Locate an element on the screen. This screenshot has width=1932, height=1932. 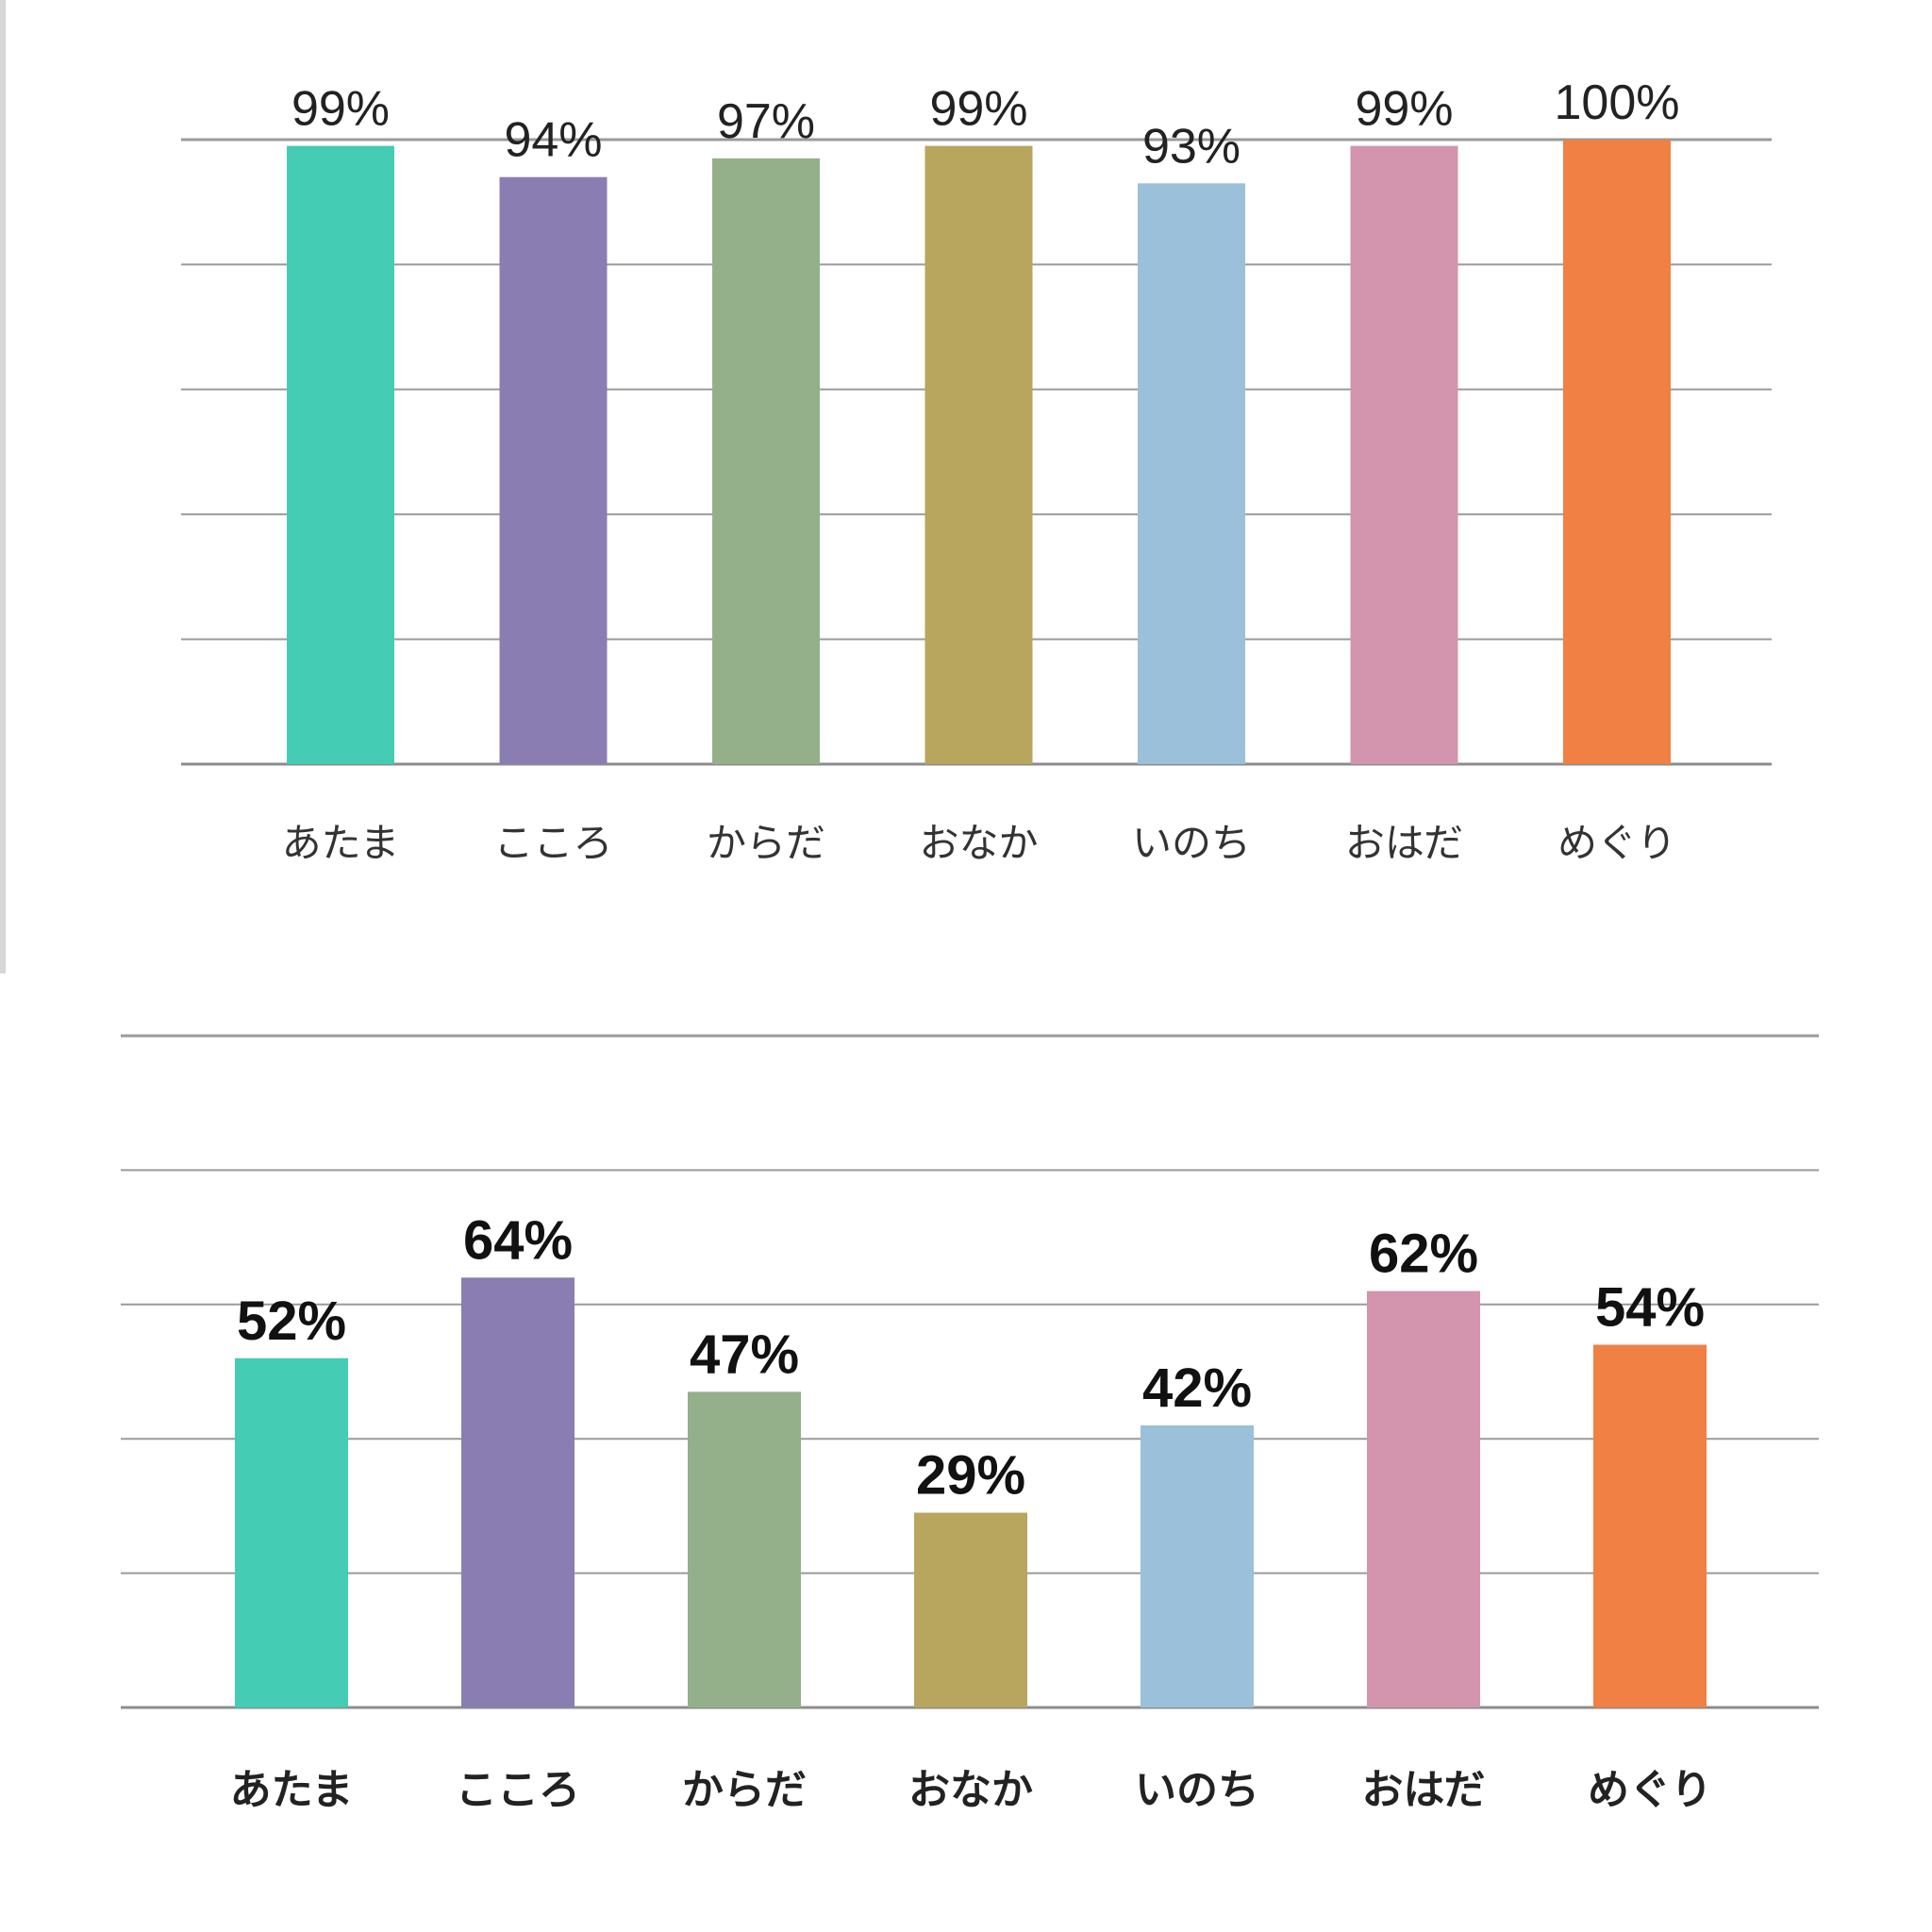
left-edge-divider is located at coordinates (3, 487).